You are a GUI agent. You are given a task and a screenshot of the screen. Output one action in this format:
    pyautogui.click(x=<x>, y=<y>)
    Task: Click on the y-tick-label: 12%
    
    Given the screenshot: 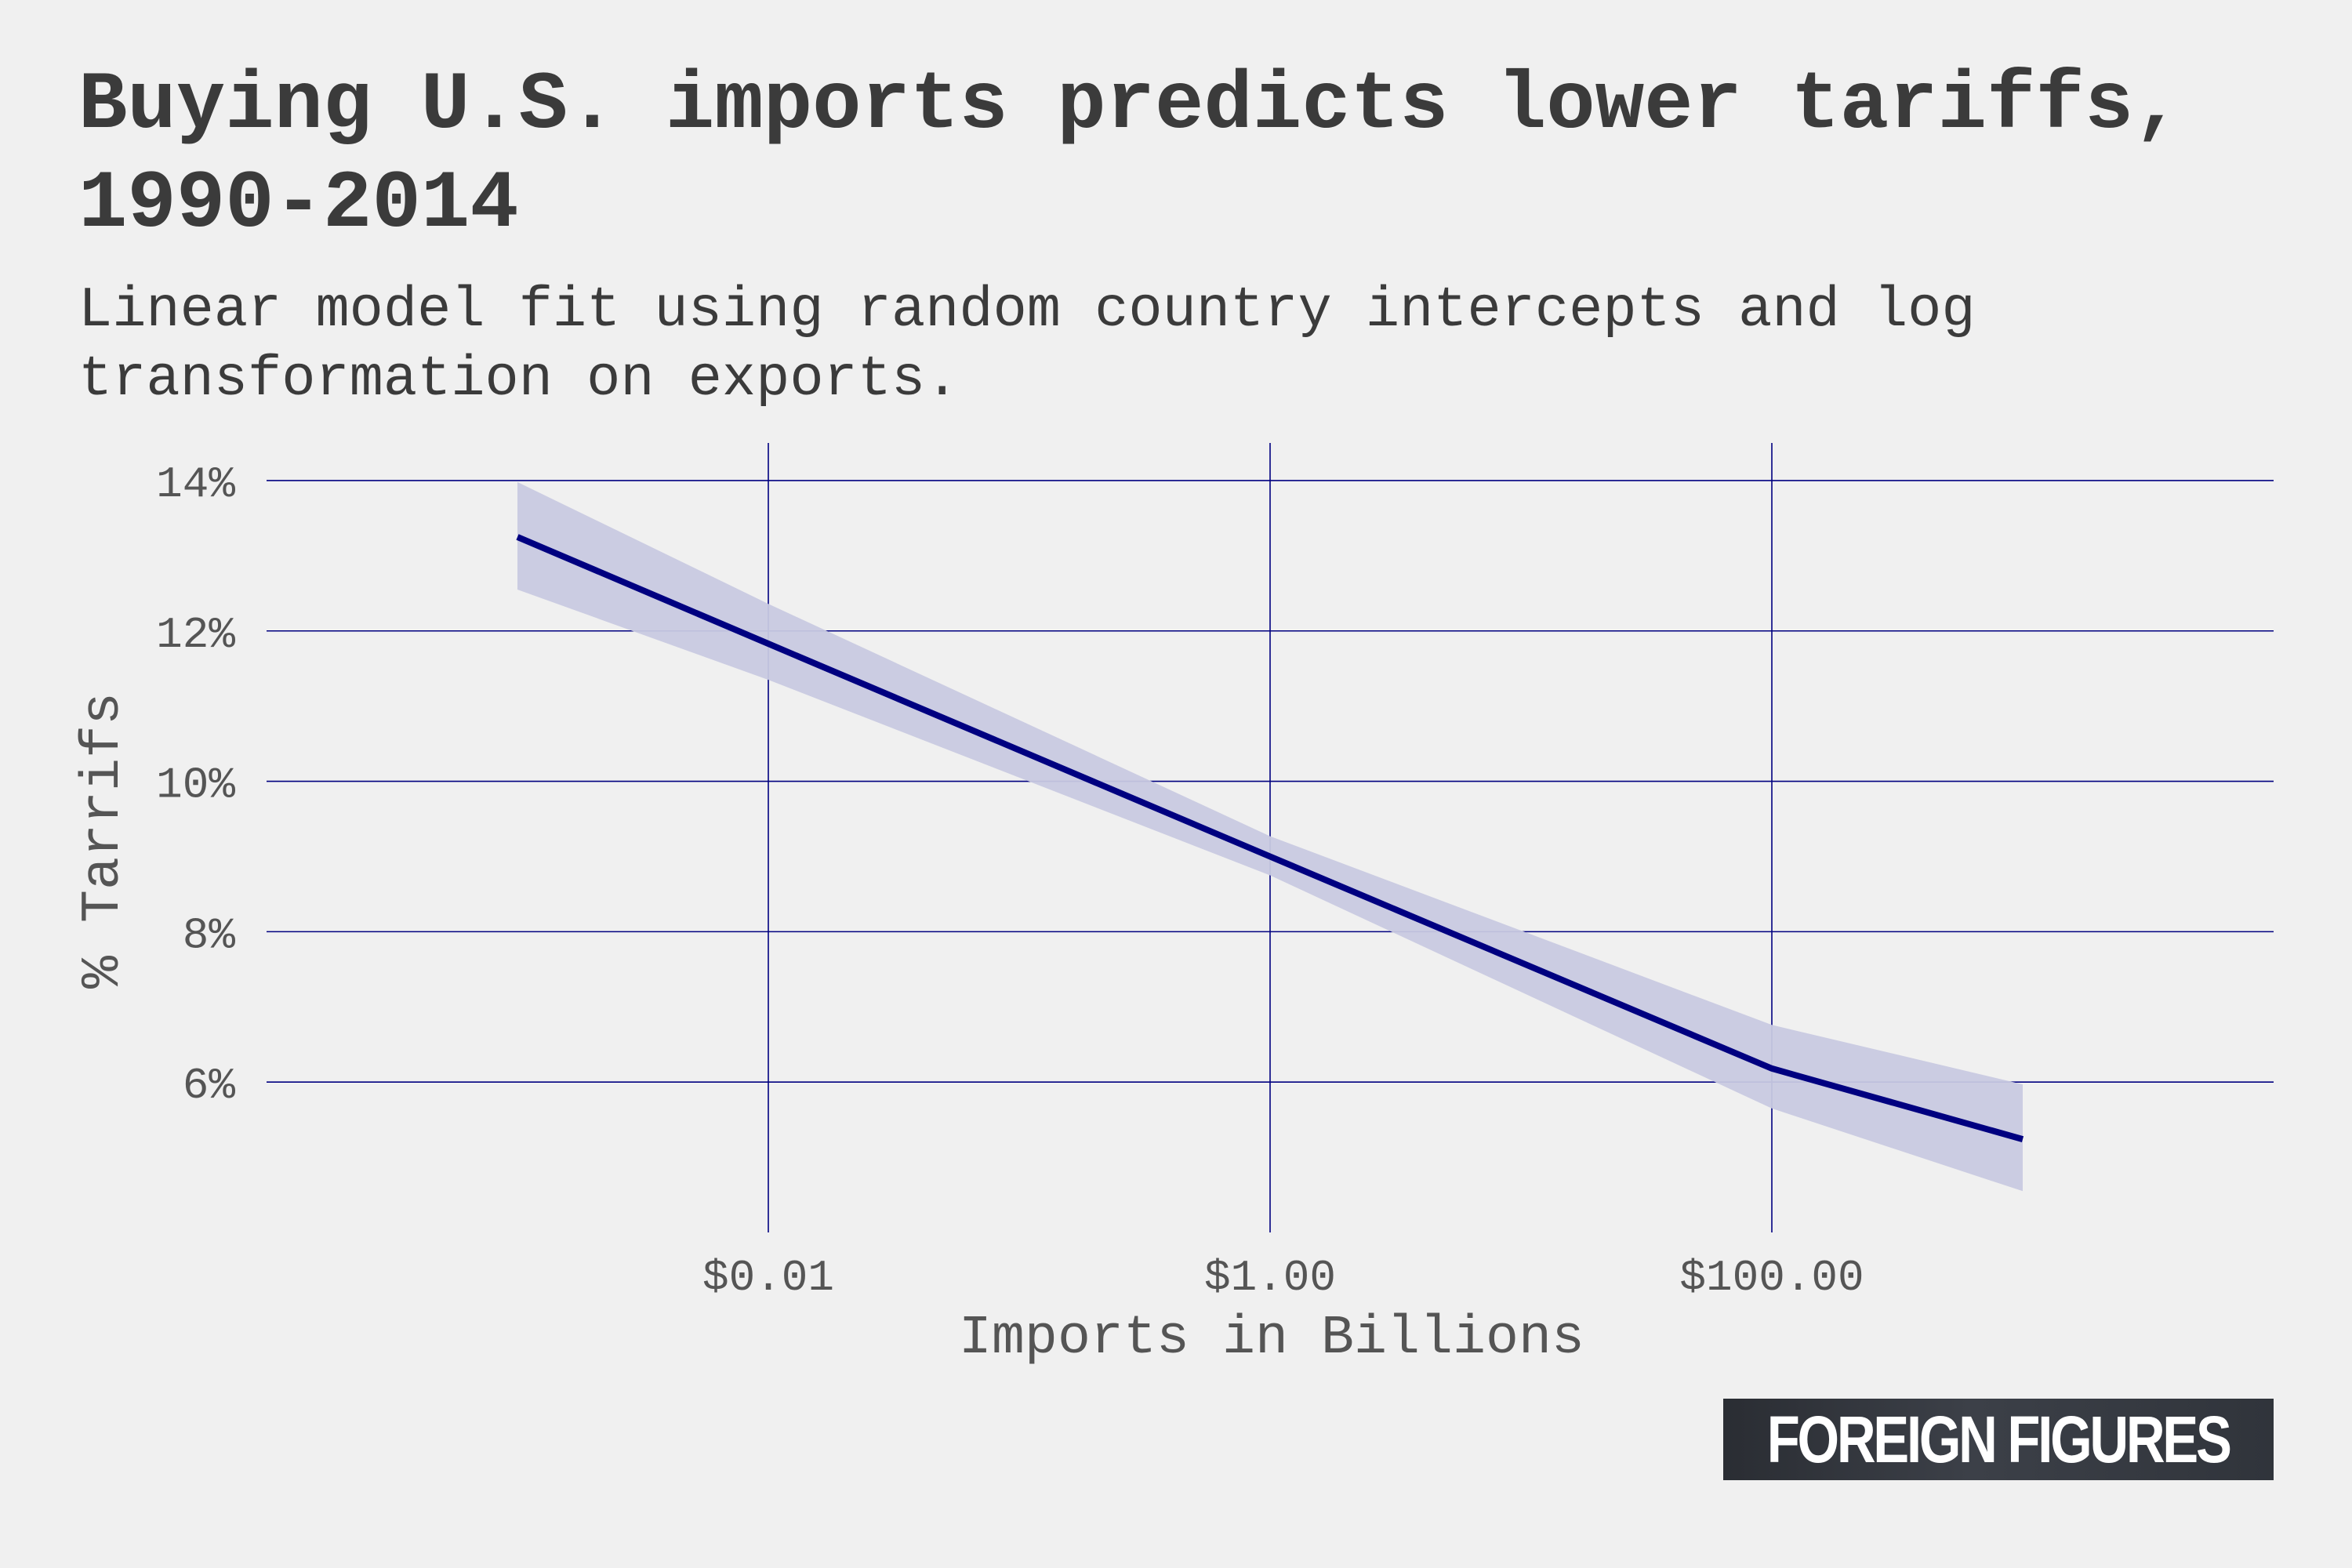 What is the action you would take?
    pyautogui.click(x=195, y=635)
    